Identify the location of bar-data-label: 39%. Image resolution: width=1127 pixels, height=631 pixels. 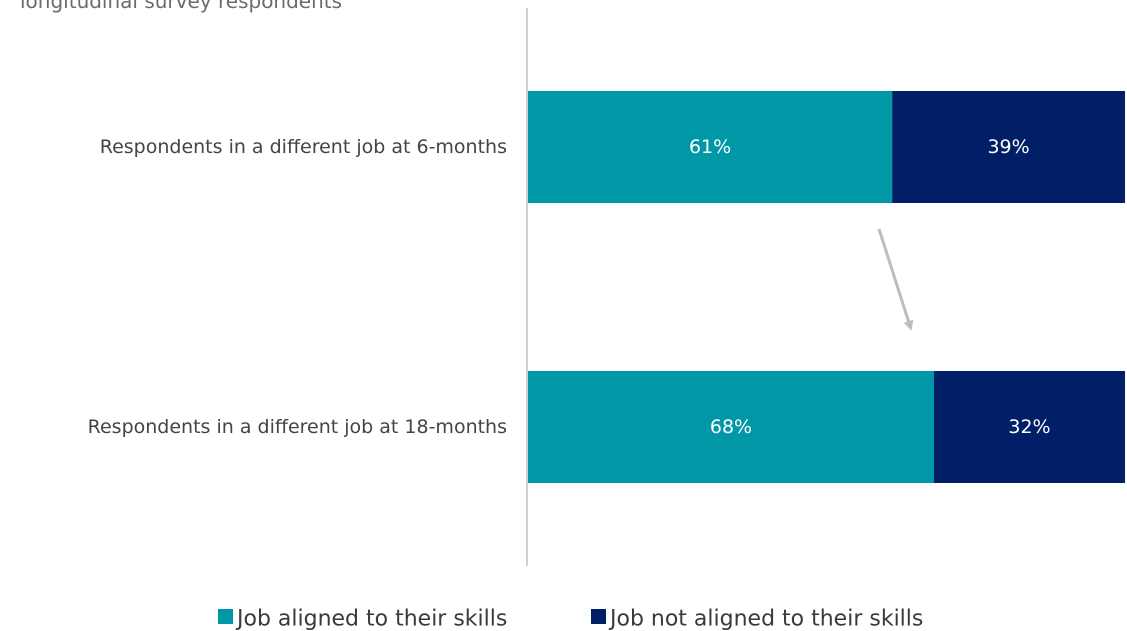
(1008, 147).